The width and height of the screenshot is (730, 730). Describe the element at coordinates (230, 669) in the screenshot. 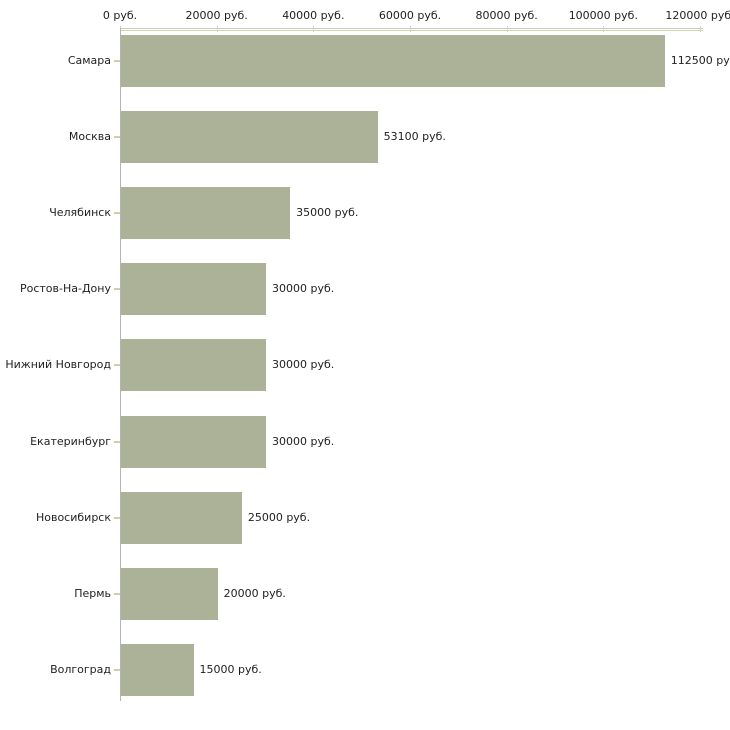

I see `bar-value-label: 15000 руб.` at that location.